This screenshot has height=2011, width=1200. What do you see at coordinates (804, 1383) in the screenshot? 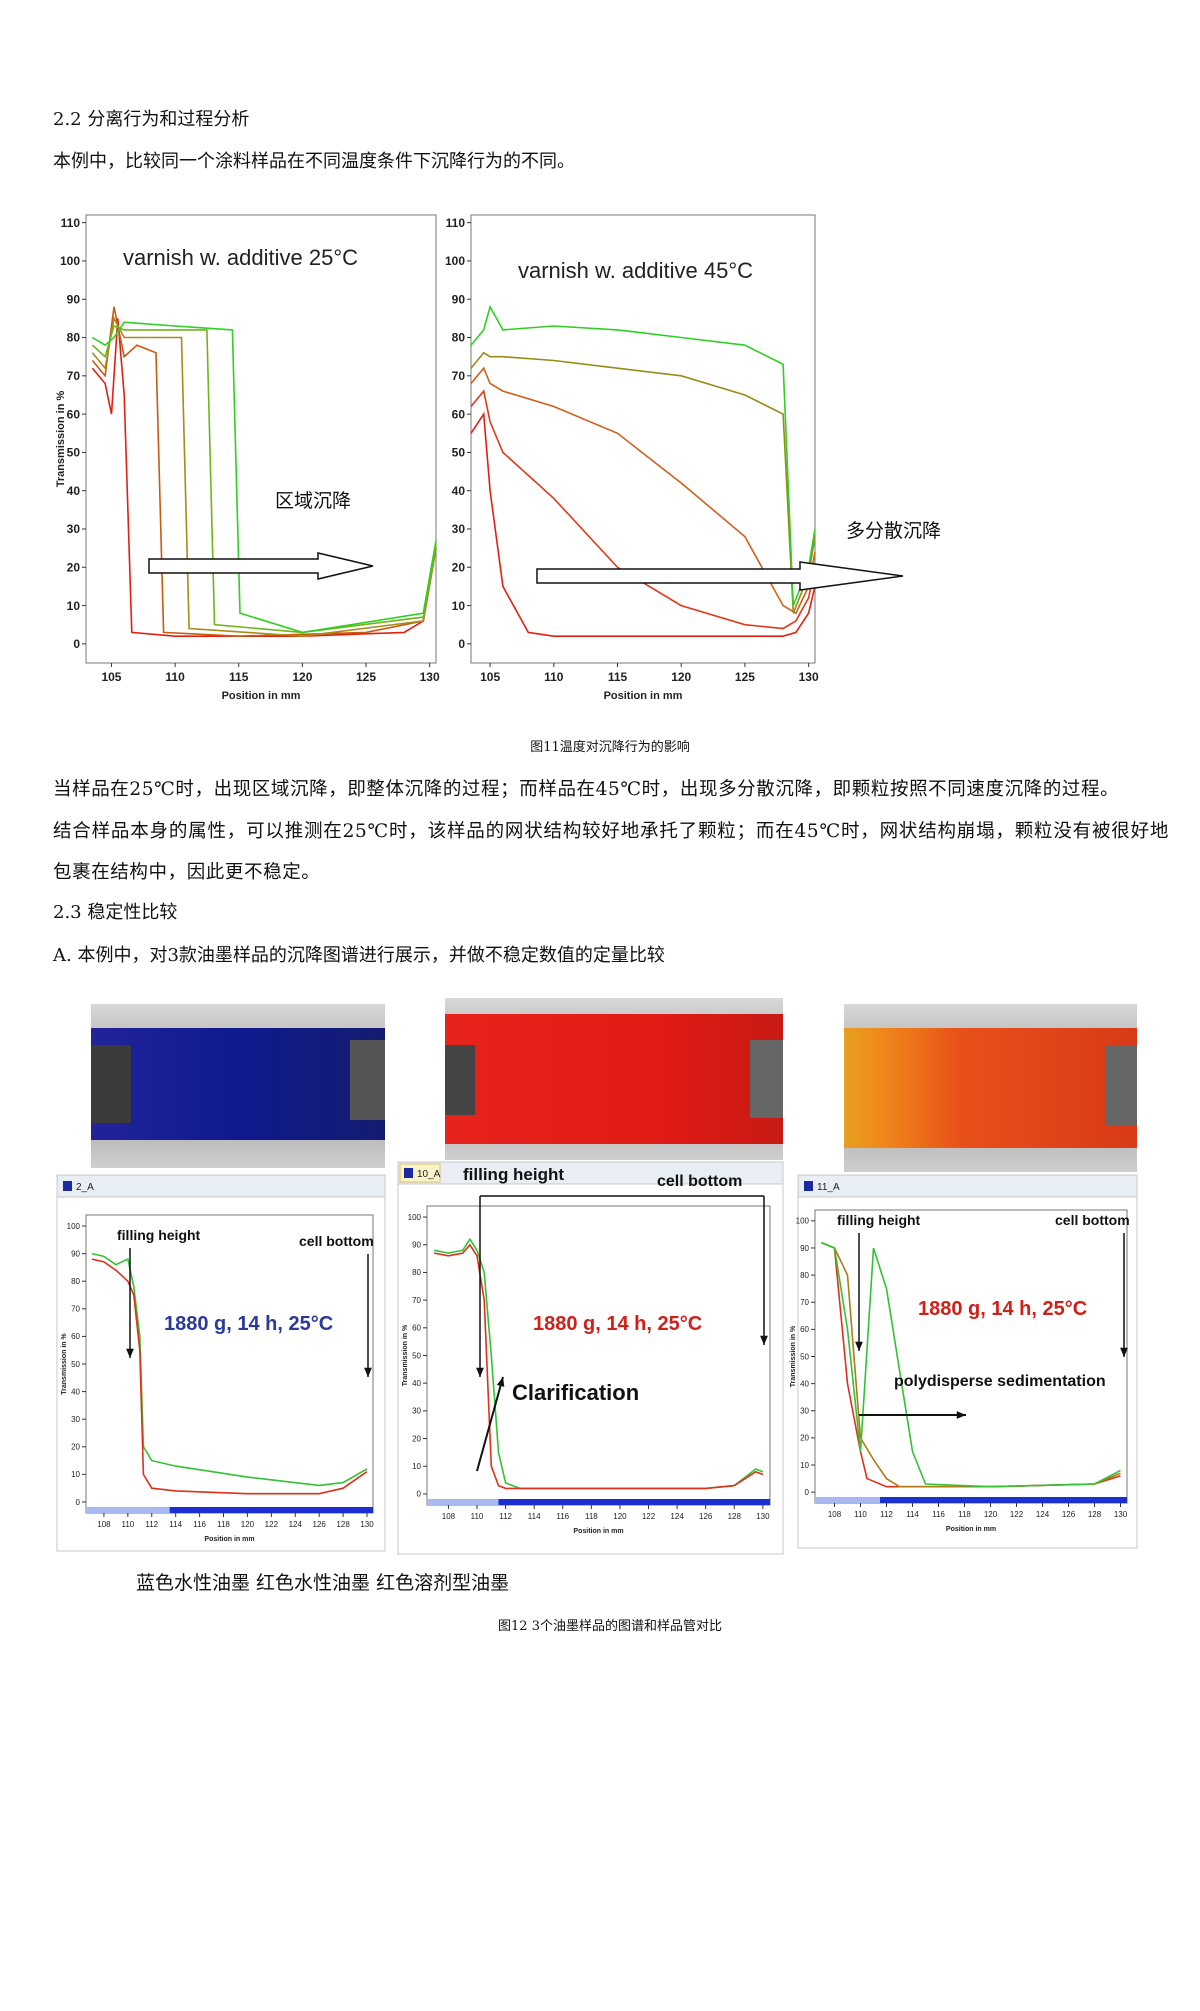
I see `y-tick-label: 40` at bounding box center [804, 1383].